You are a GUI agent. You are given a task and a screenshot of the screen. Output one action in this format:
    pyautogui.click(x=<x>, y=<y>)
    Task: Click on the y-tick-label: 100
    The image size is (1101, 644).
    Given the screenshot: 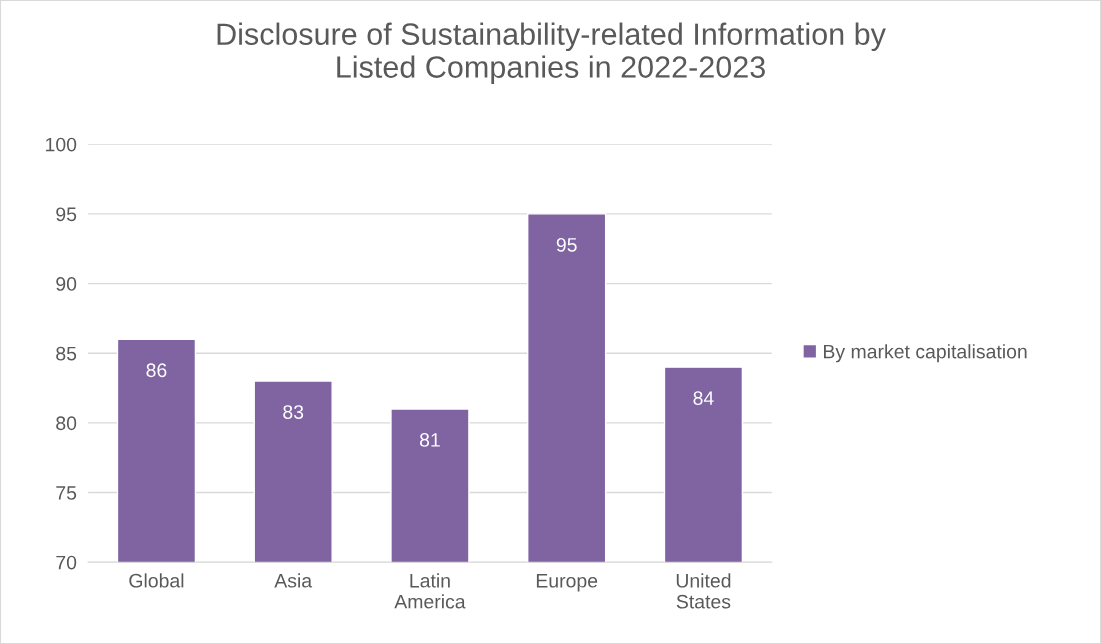 What is the action you would take?
    pyautogui.click(x=61, y=144)
    